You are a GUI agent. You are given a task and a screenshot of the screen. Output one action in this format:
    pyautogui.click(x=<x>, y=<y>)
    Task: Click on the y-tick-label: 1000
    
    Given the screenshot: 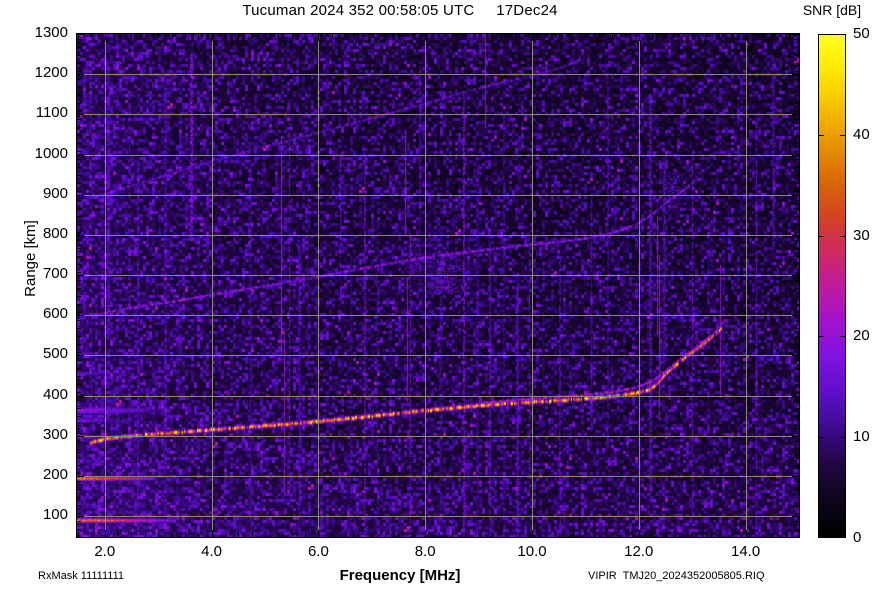 What is the action you would take?
    pyautogui.click(x=51, y=153)
    